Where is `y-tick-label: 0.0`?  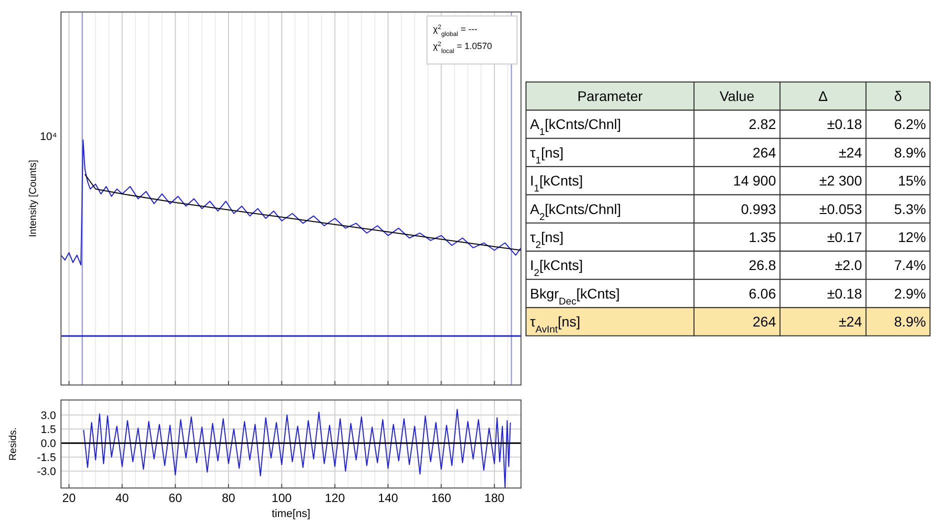 y-tick-label: 0.0 is located at coordinates (48, 444).